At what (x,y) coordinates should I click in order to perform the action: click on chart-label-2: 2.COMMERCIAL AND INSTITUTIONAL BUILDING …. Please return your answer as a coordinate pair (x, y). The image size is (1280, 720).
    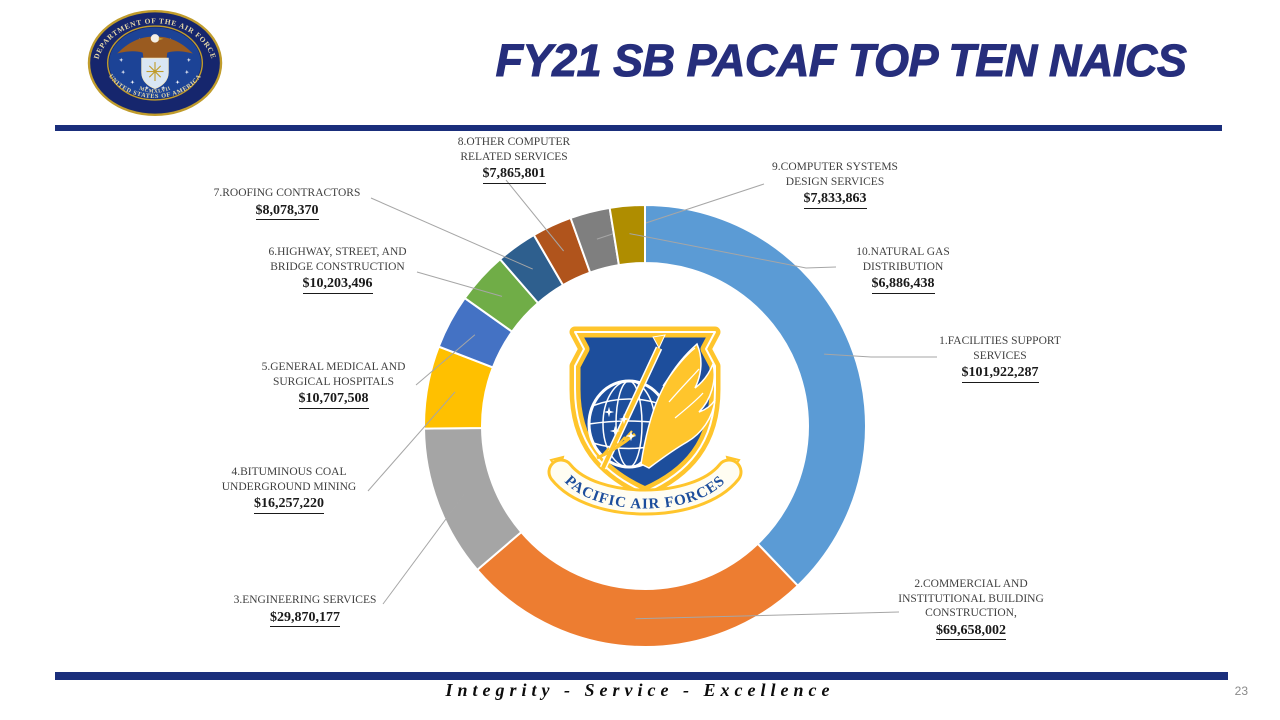
    Looking at the image, I should click on (971, 609).